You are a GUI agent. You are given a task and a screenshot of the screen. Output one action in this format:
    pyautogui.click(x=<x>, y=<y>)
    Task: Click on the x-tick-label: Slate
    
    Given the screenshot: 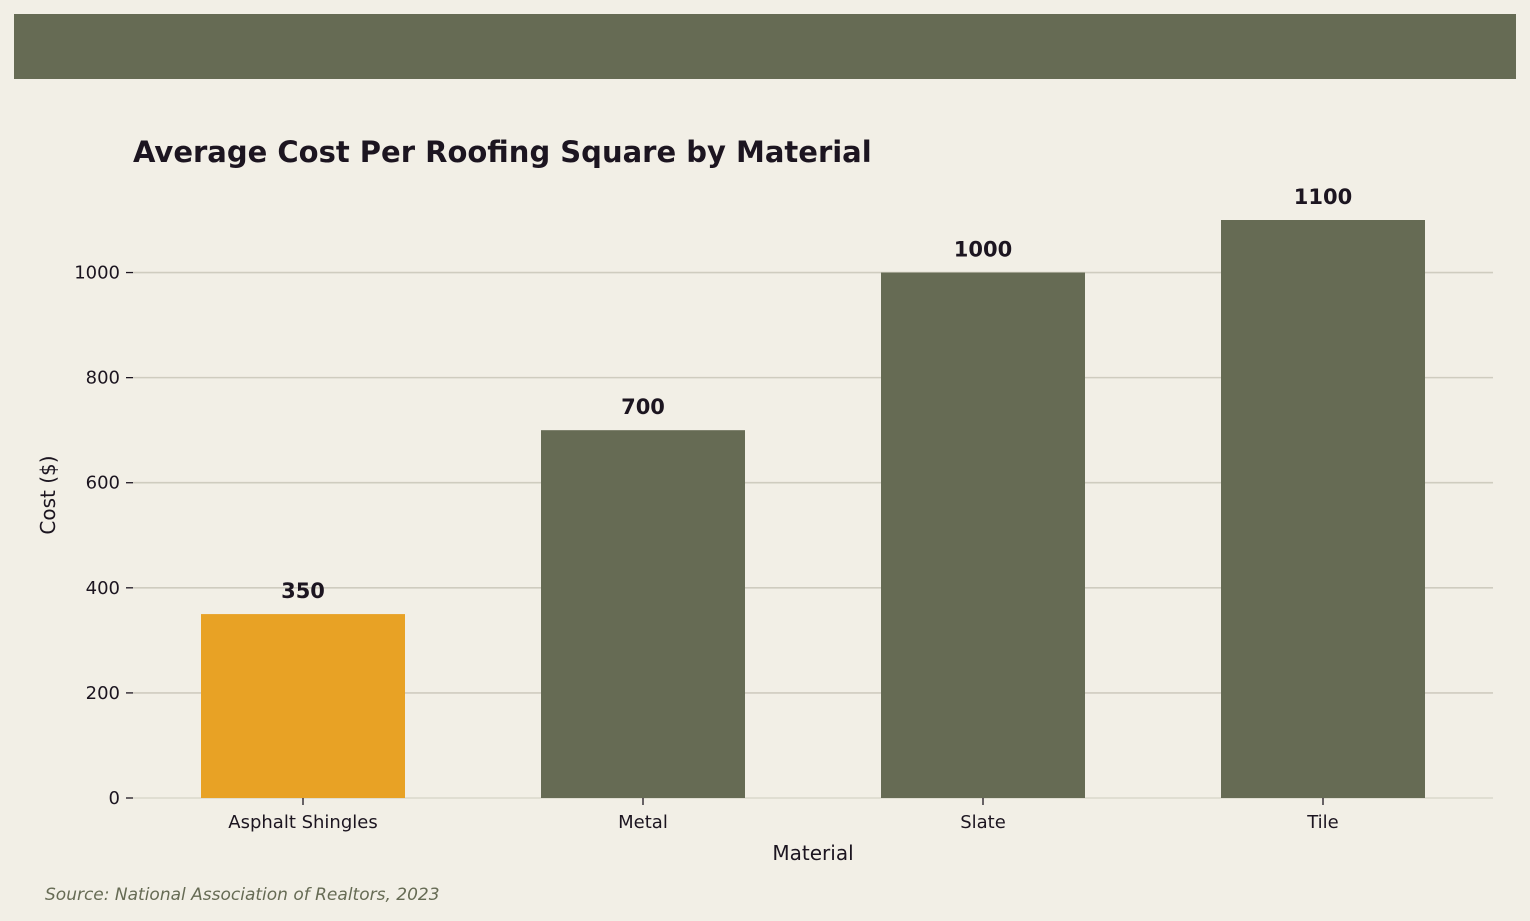 What is the action you would take?
    pyautogui.click(x=983, y=822)
    